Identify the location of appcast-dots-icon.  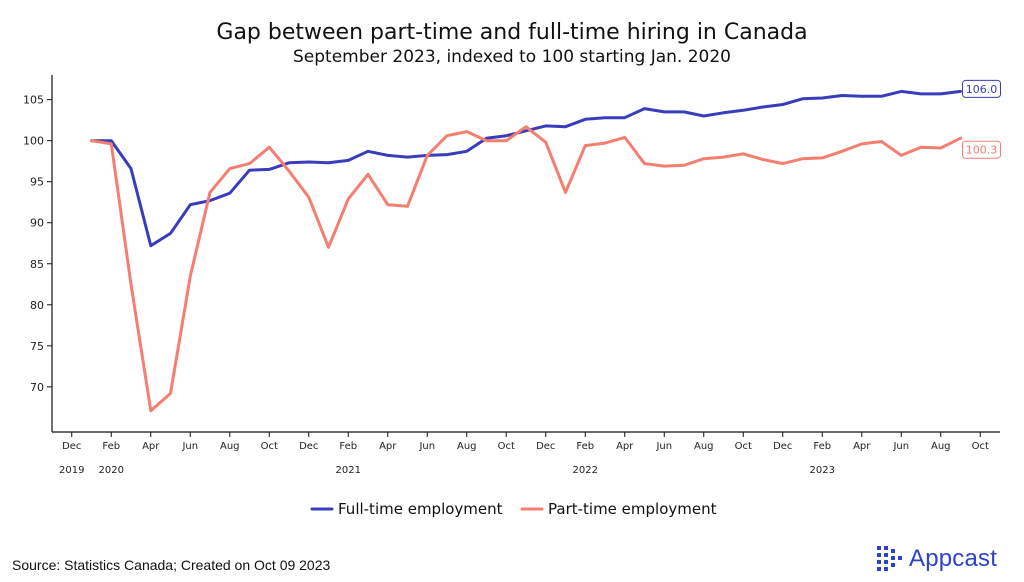
(889, 558).